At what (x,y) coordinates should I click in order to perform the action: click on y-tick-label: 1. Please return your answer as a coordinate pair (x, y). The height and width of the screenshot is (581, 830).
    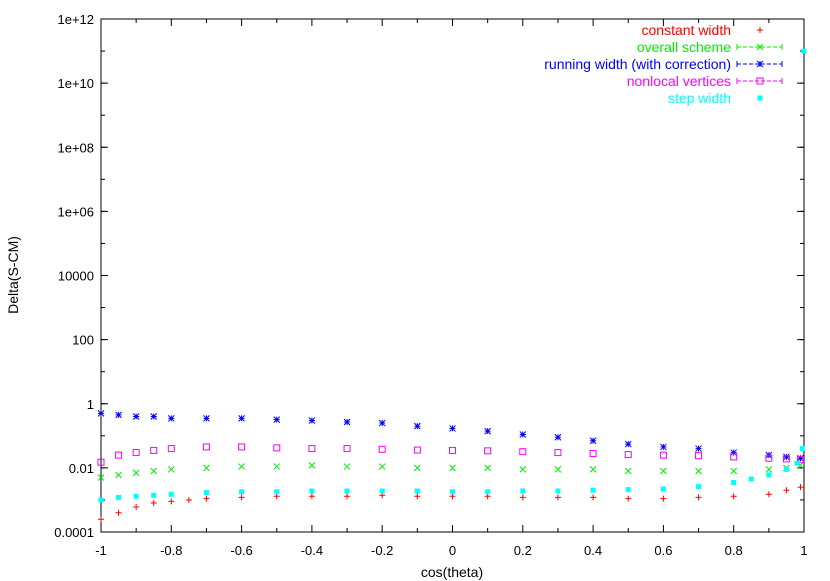
    Looking at the image, I should click on (90, 404).